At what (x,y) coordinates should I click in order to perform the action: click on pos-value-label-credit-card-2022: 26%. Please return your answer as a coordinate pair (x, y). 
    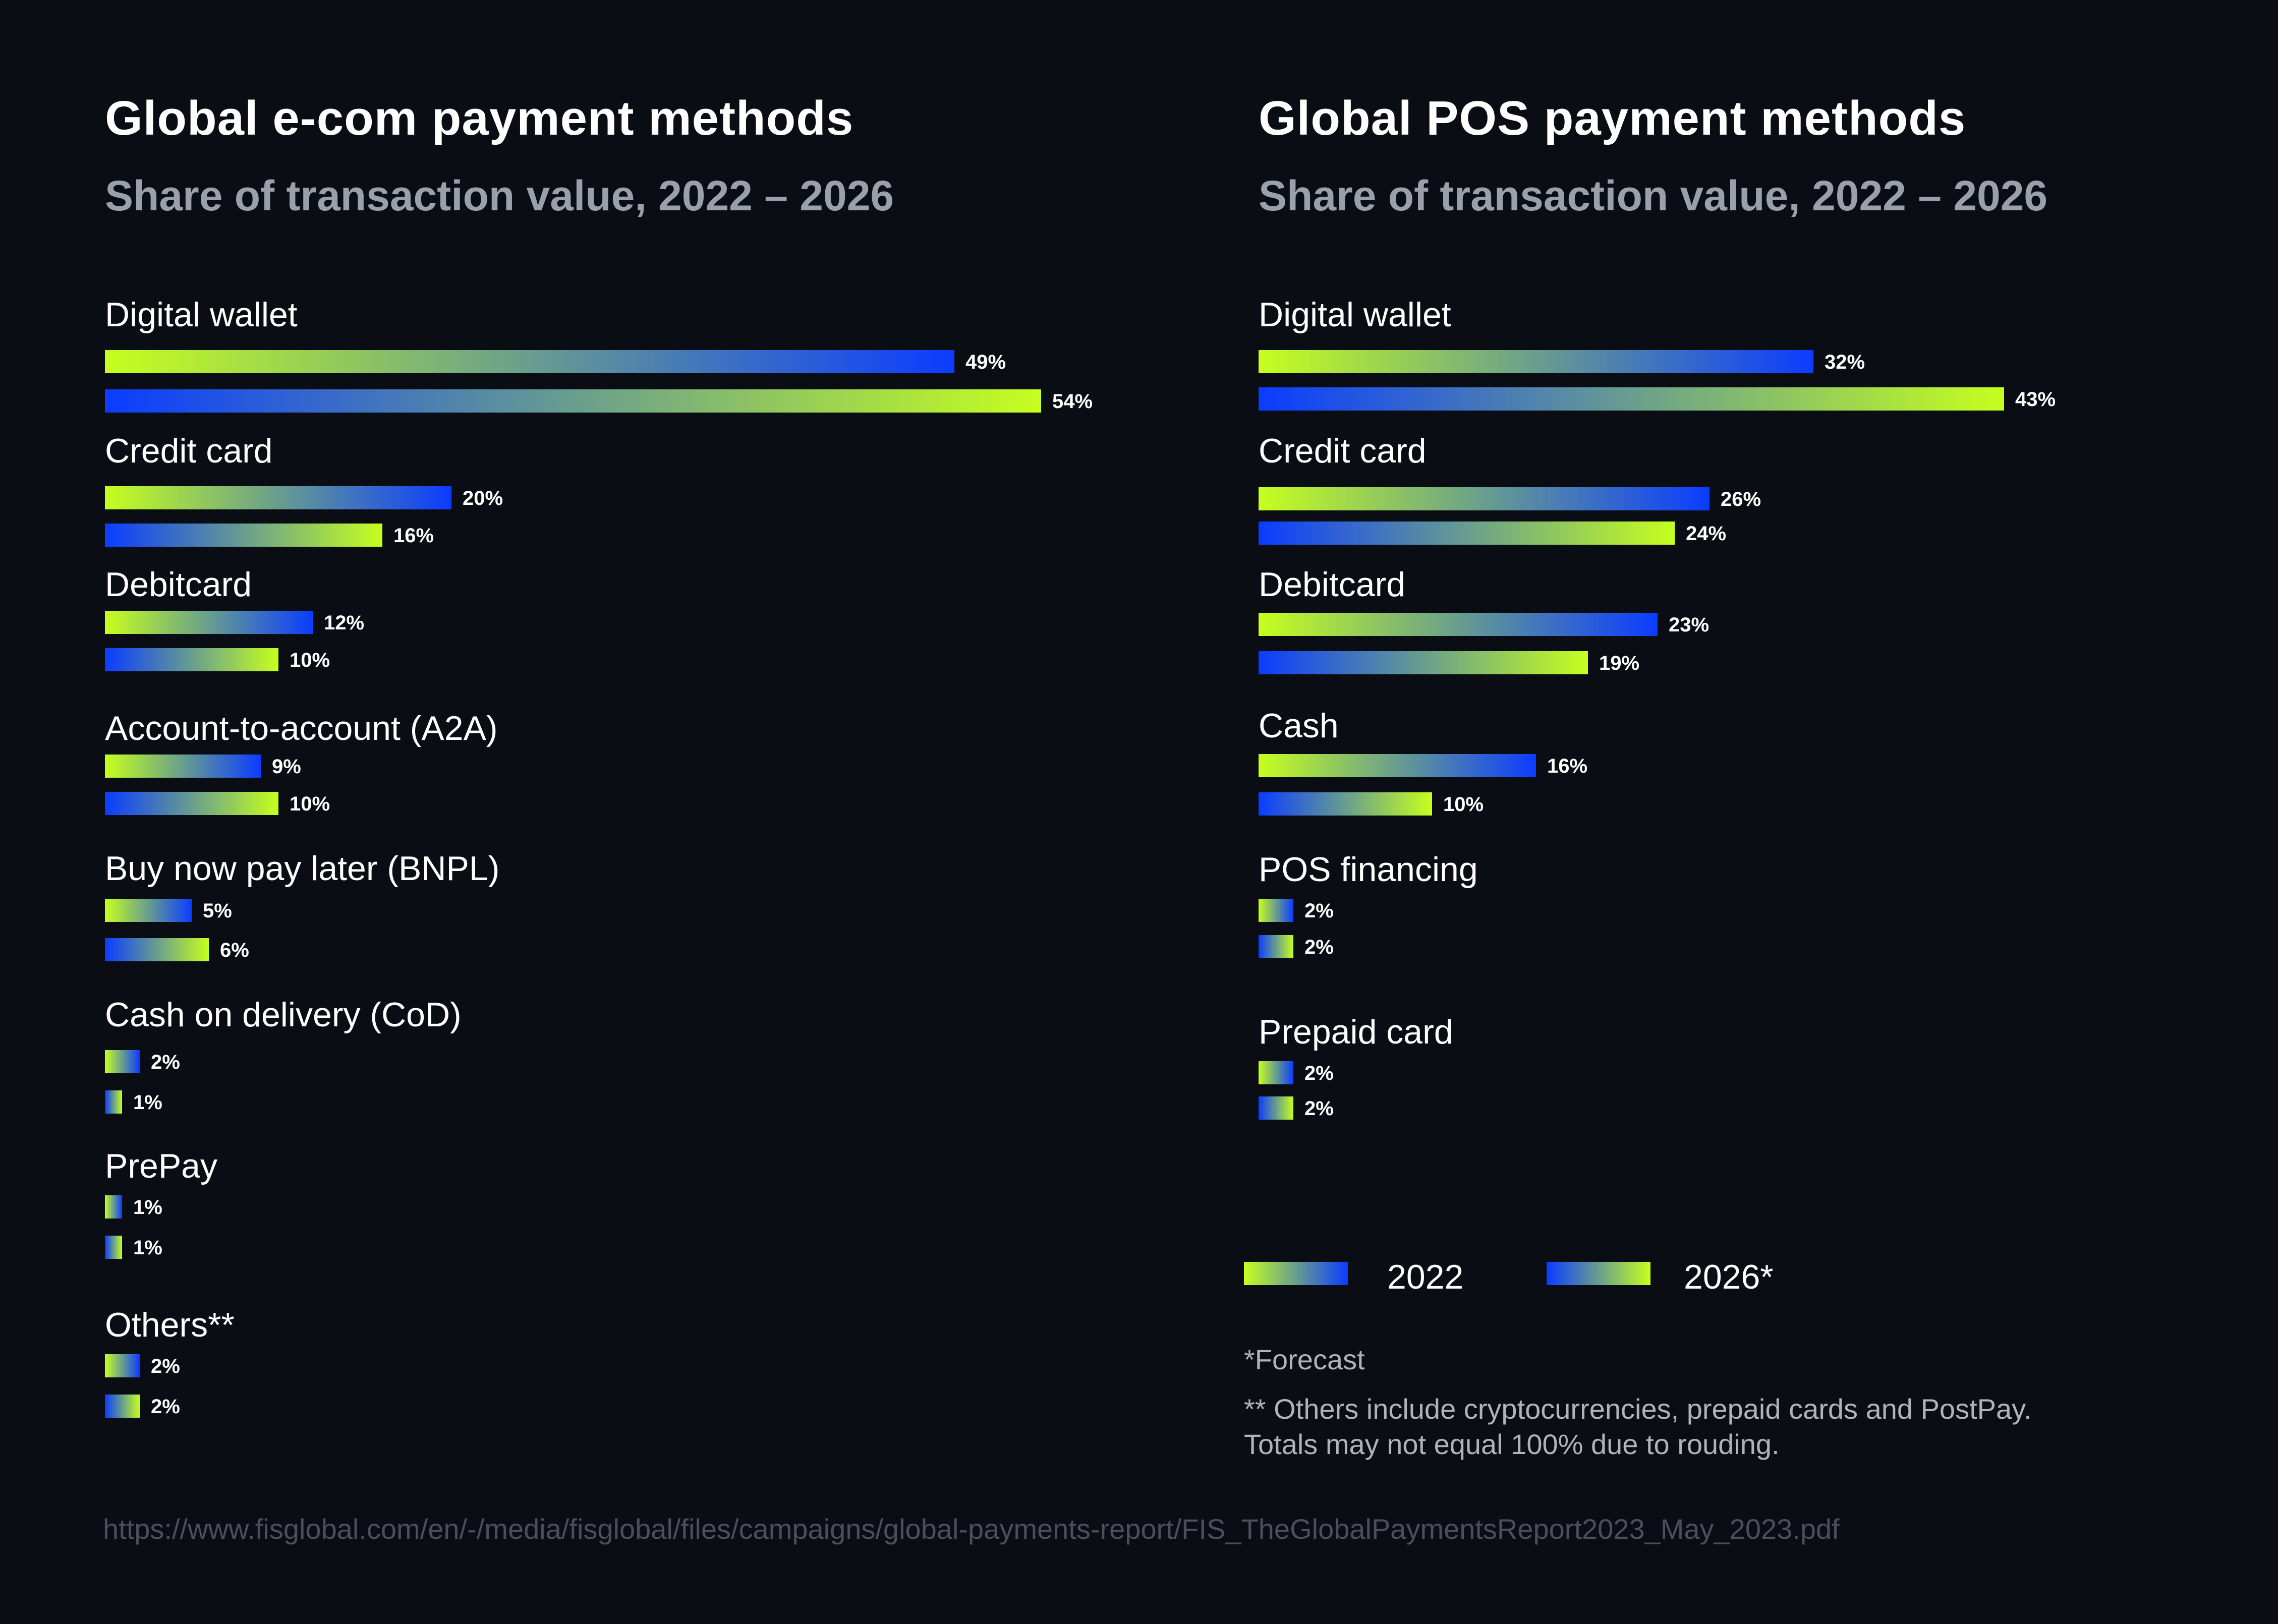
    Looking at the image, I should click on (1741, 499).